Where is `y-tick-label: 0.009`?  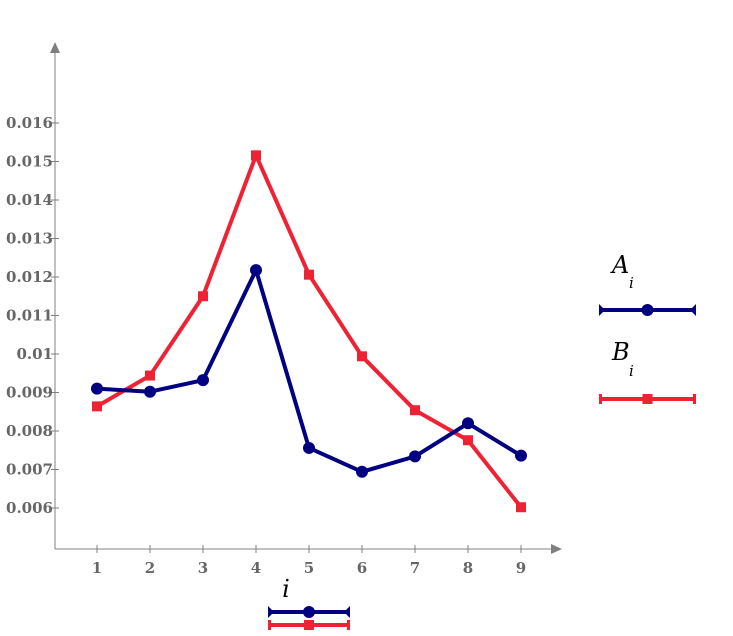
y-tick-label: 0.009 is located at coordinates (29, 393).